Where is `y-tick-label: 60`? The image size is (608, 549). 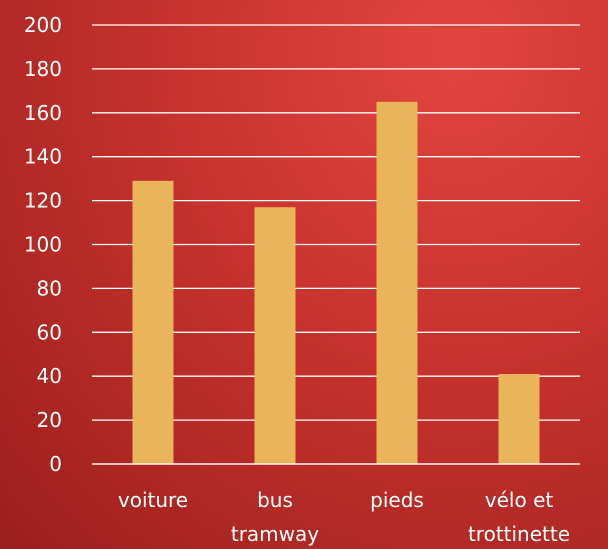
y-tick-label: 60 is located at coordinates (49, 332).